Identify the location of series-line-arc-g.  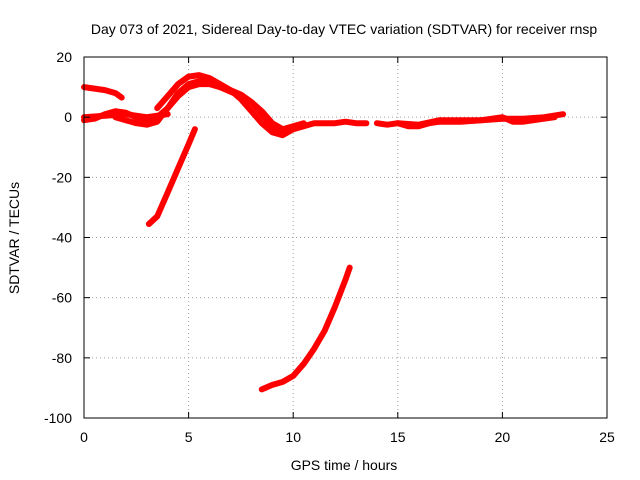
(305, 328).